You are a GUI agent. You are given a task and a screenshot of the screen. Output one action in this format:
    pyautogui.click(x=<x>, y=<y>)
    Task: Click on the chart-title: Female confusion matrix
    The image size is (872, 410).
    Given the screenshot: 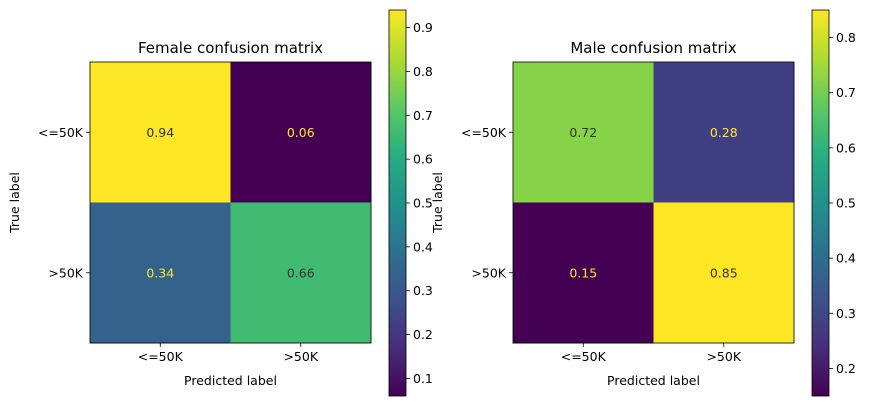 What is the action you would take?
    pyautogui.click(x=230, y=48)
    